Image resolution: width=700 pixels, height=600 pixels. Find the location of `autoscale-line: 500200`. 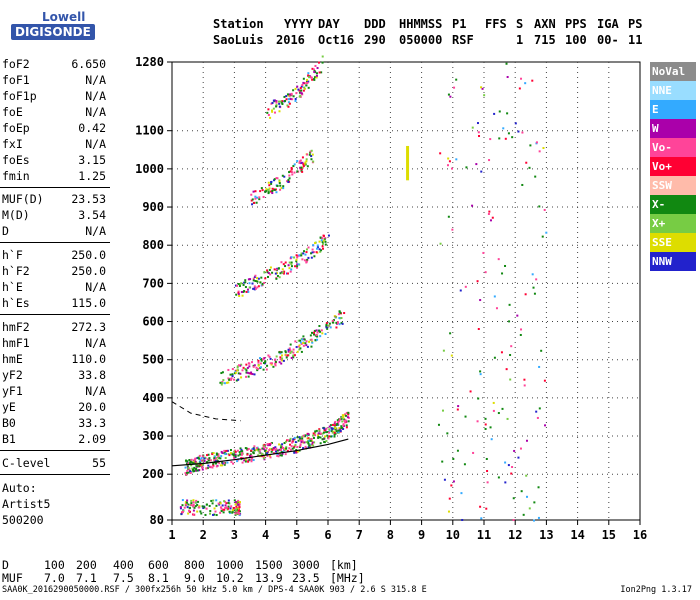

autoscale-line: 500200 is located at coordinates (23, 520).